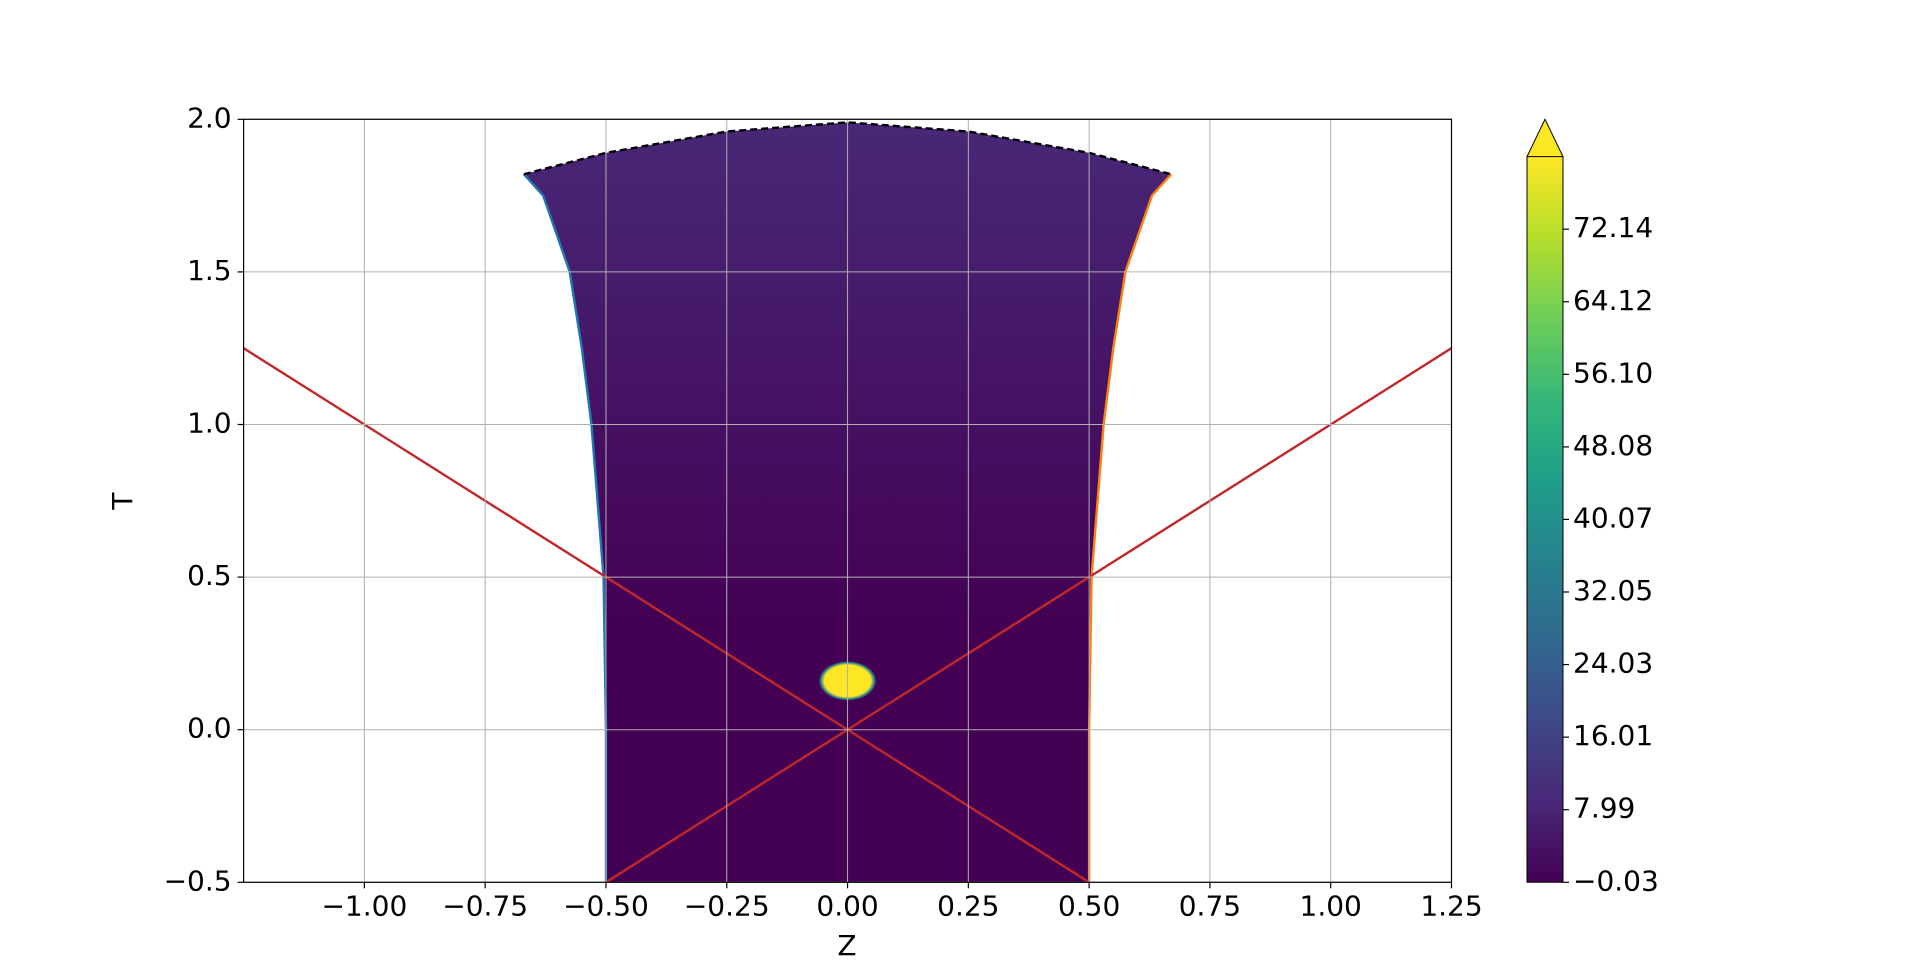 The height and width of the screenshot is (977, 1920). I want to click on colorbar, so click(1545, 519).